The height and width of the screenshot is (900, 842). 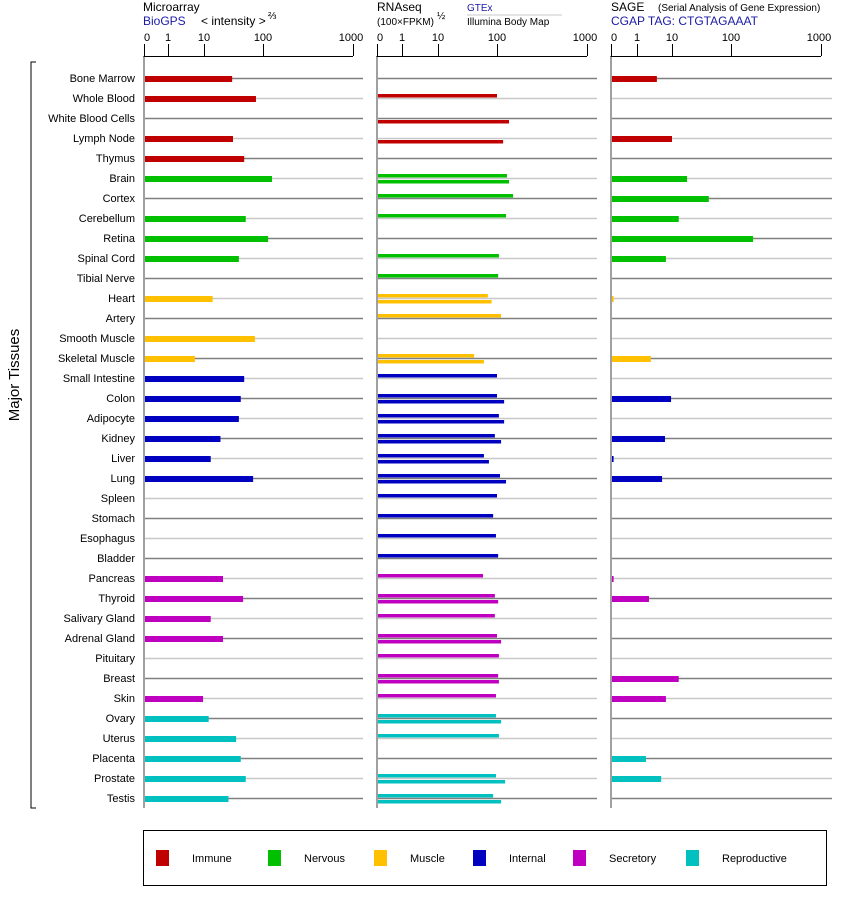 I want to click on tissue-label: Pancreas, so click(x=112, y=579).